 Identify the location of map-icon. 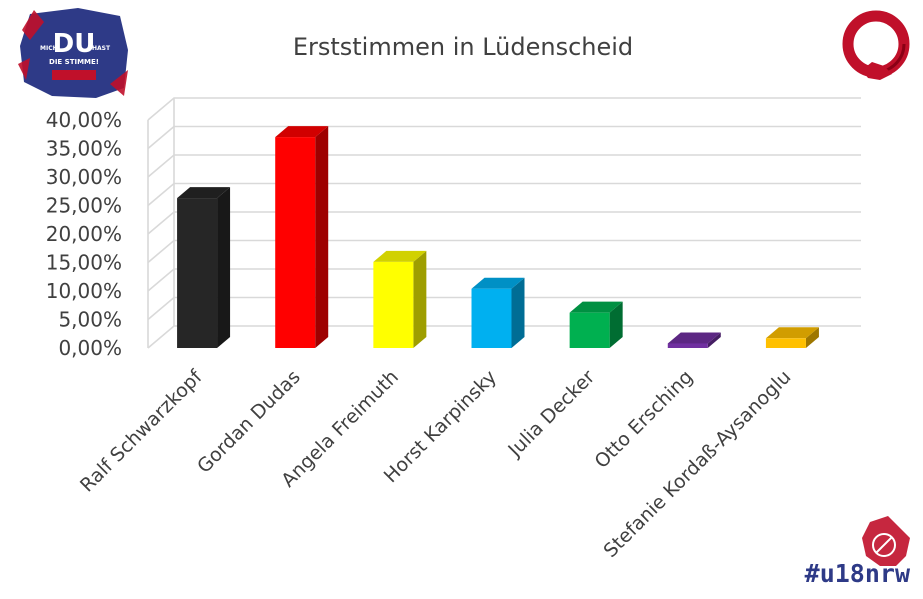
(886, 541).